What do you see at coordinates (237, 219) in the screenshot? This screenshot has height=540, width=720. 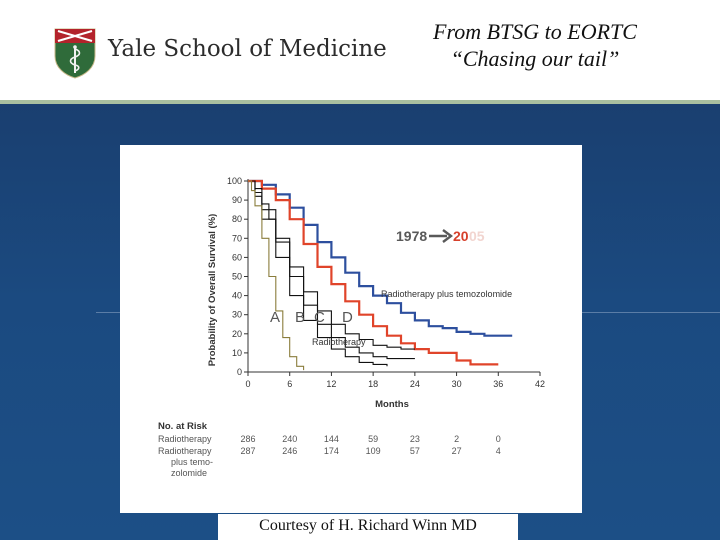 I see `y-tick-label: 80` at bounding box center [237, 219].